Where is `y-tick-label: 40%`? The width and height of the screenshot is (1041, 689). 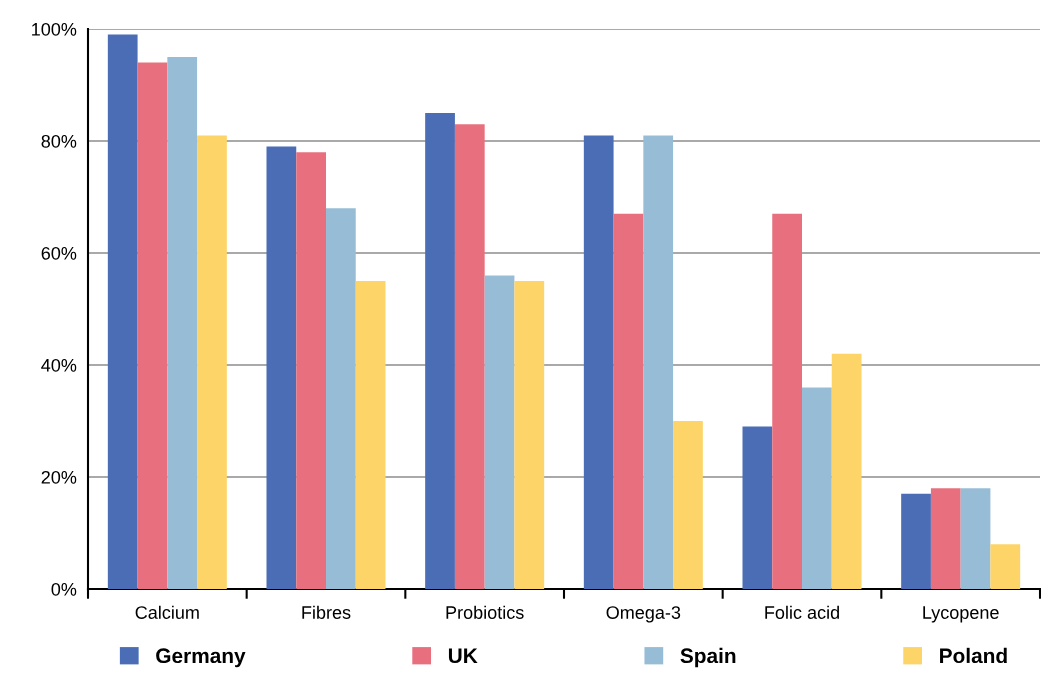 y-tick-label: 40% is located at coordinates (59, 365).